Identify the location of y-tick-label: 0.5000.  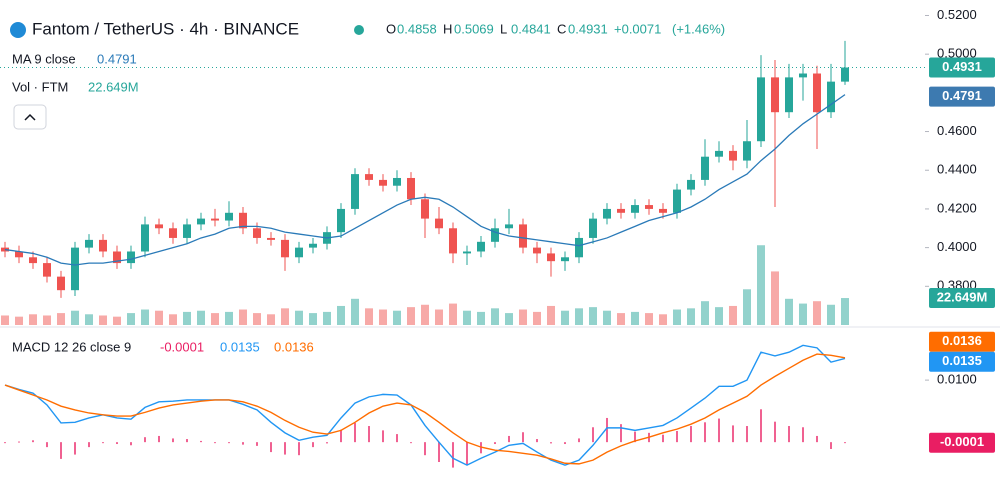
(957, 53).